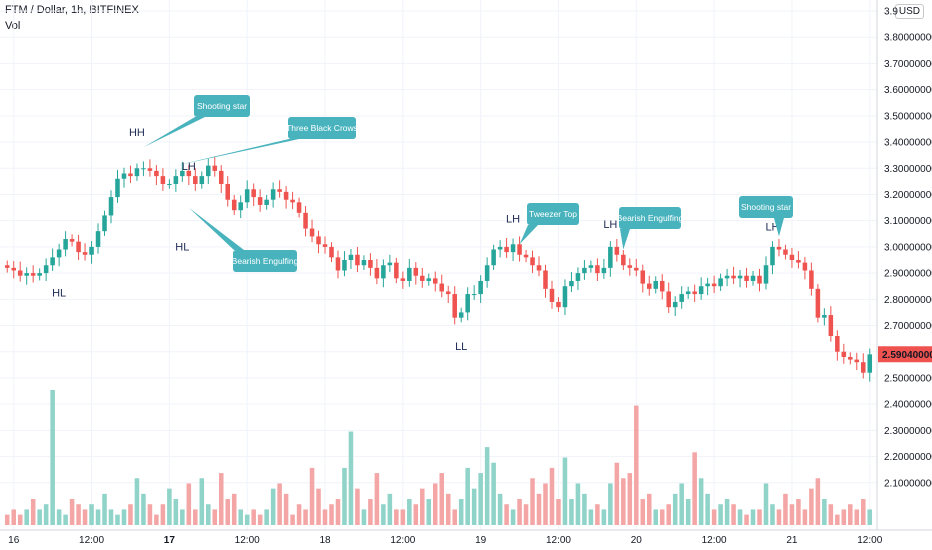  I want to click on time-tick-label: 18, so click(325, 540).